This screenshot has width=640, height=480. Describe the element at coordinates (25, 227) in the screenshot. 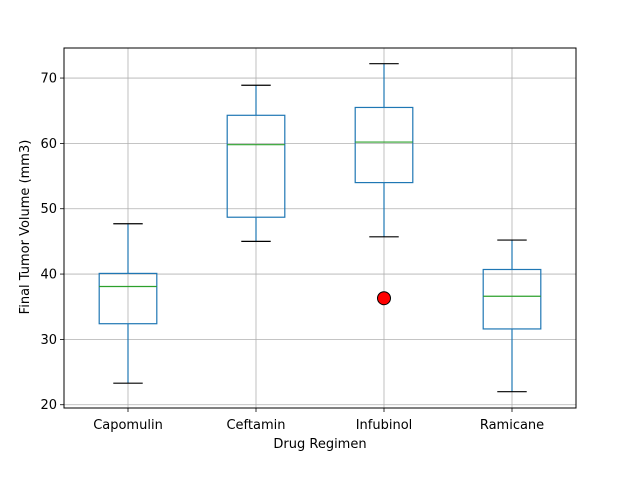

I see `y-axis-label: Final Tumor Volume (mm3)` at that location.